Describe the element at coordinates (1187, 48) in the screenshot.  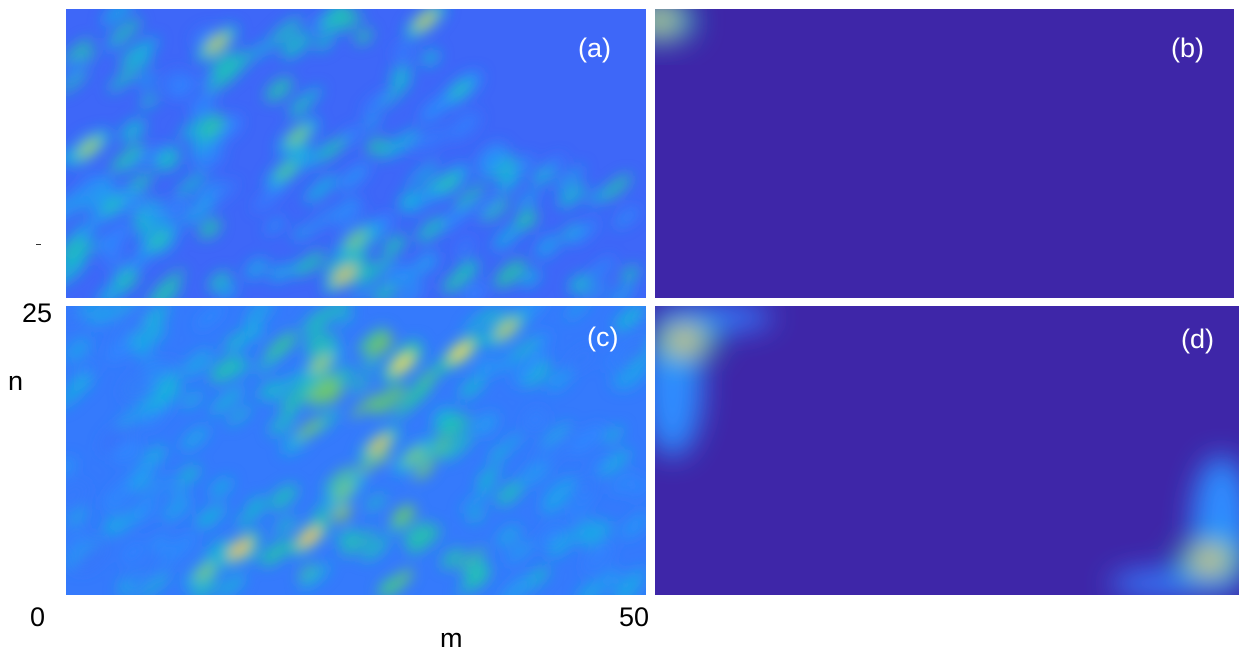
I see `panel-label-b: (b)` at that location.